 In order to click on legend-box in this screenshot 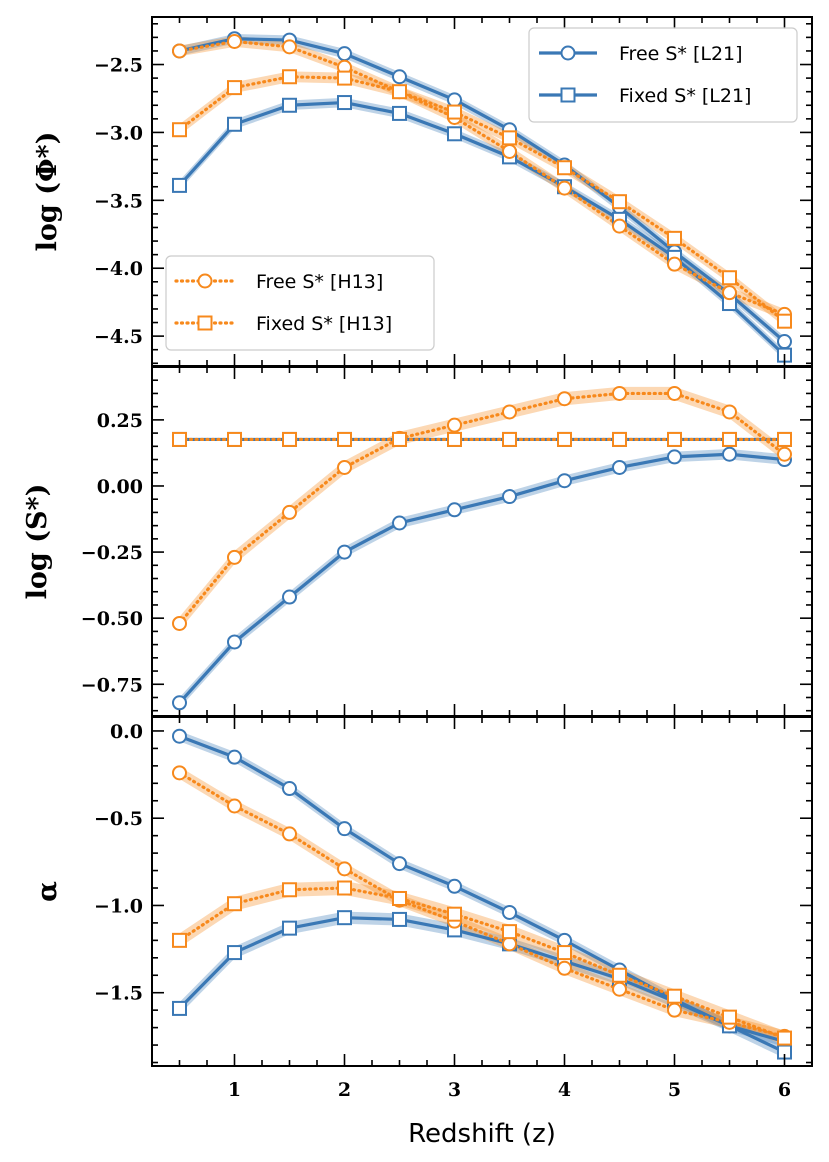, I will do `click(300, 303)`.